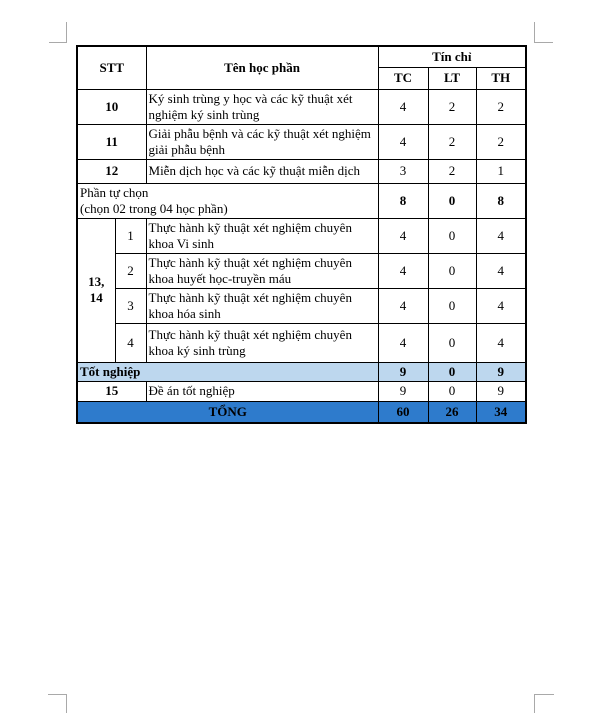 The image size is (602, 727). I want to click on header-stt: STT, so click(111, 67).